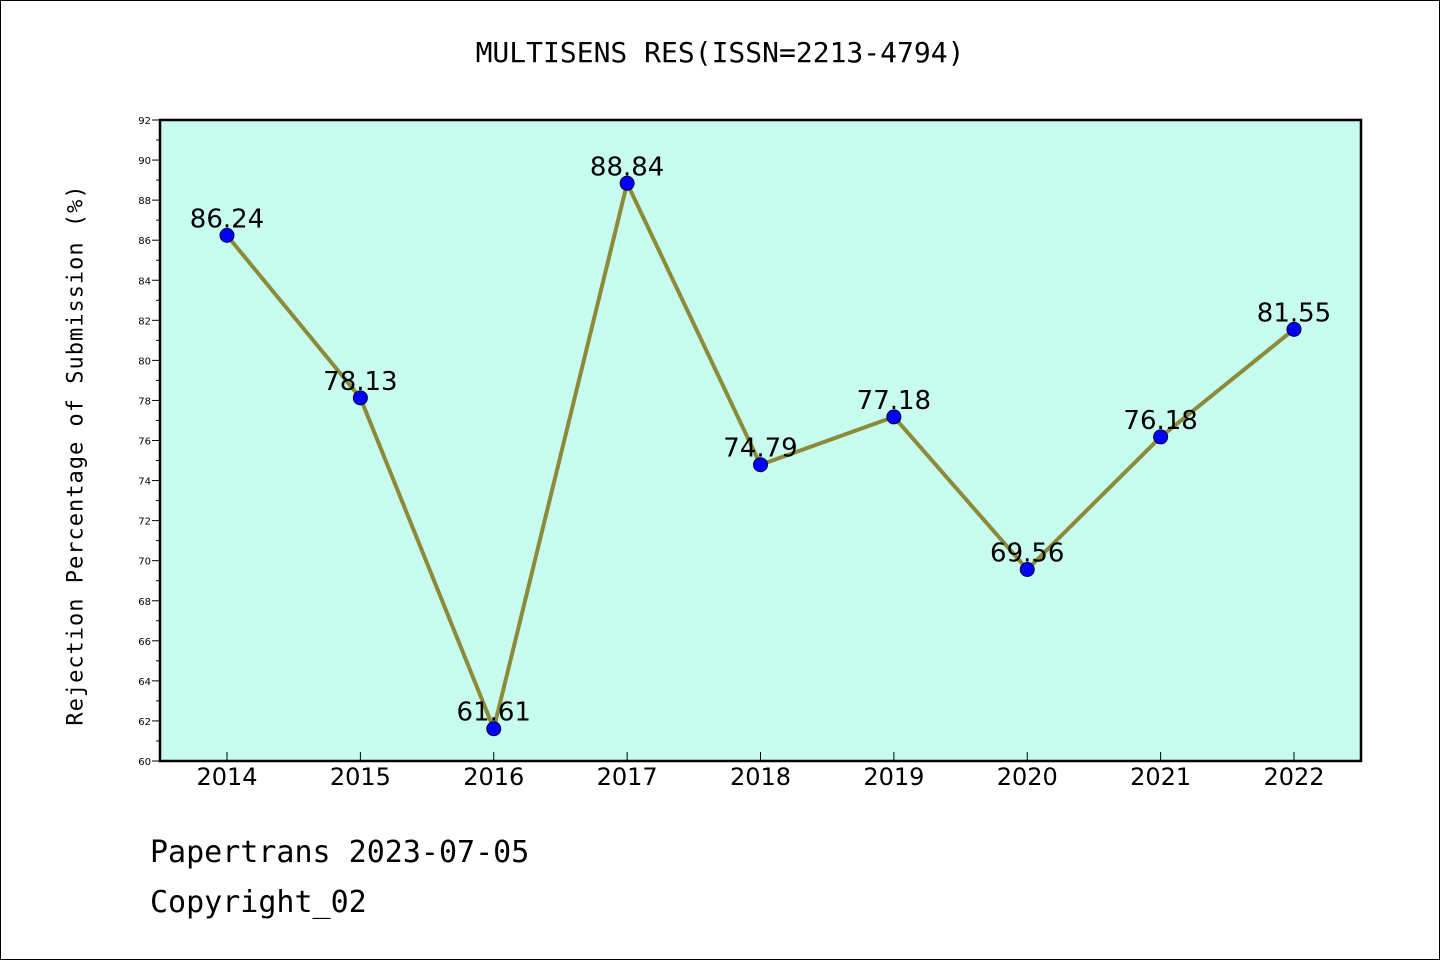 The image size is (1440, 960). What do you see at coordinates (494, 713) in the screenshot?
I see `data-label: 61.61` at bounding box center [494, 713].